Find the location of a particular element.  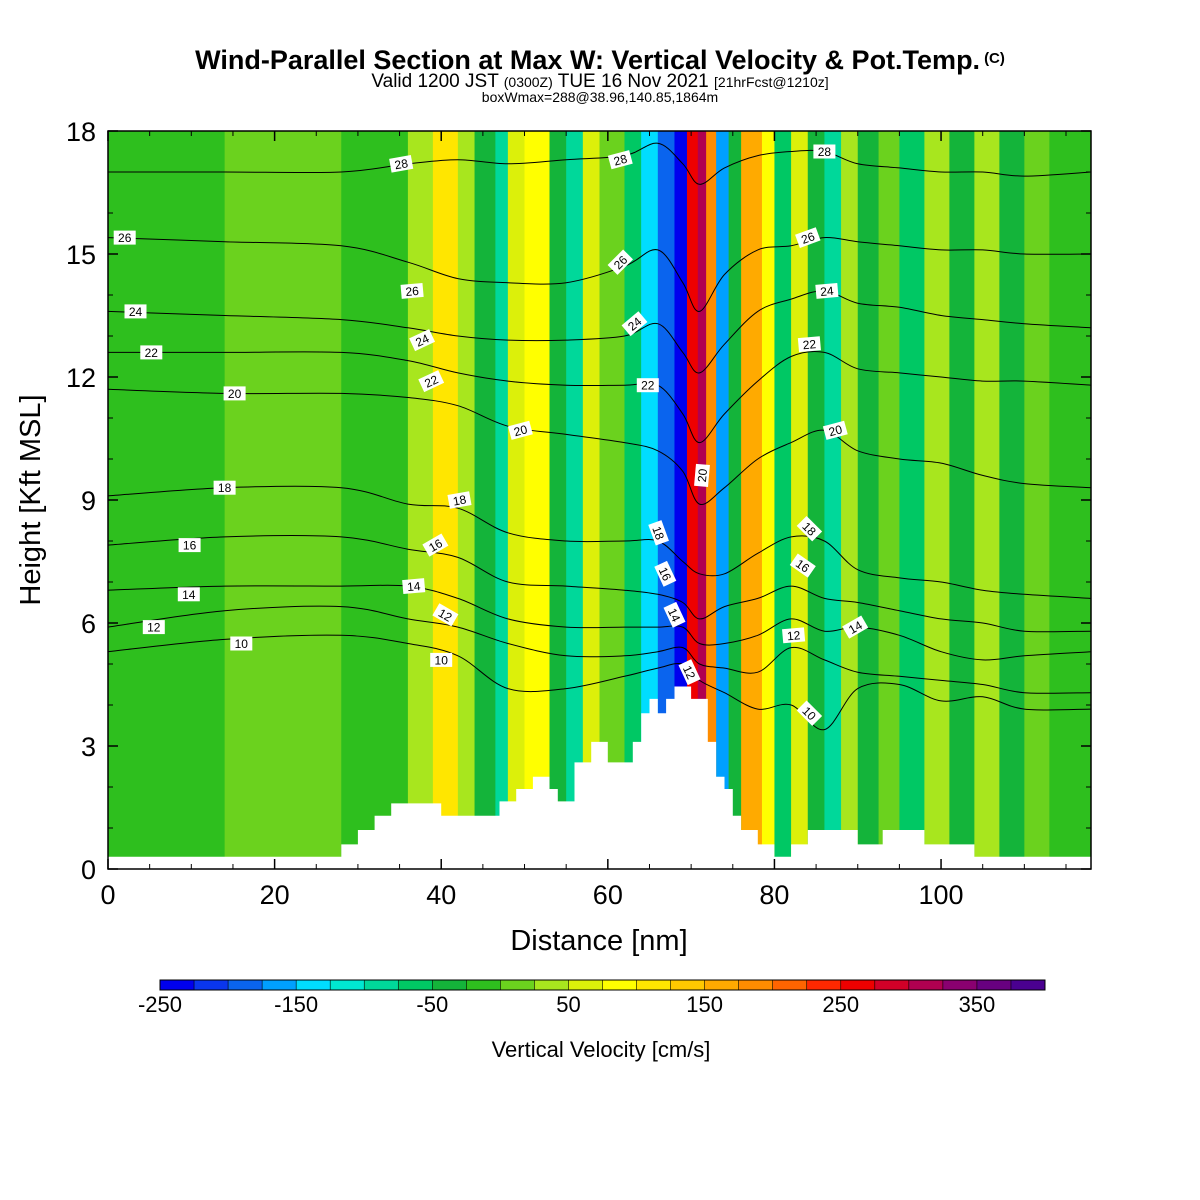

contour-label-37: 10 is located at coordinates (809, 713).